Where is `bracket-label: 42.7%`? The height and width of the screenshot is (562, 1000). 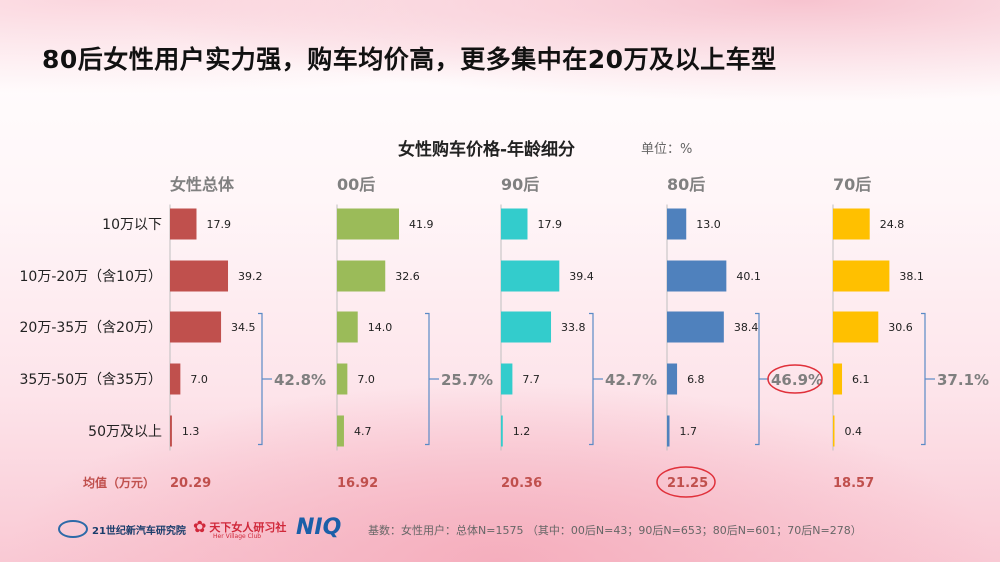 bracket-label: 42.7% is located at coordinates (631, 380).